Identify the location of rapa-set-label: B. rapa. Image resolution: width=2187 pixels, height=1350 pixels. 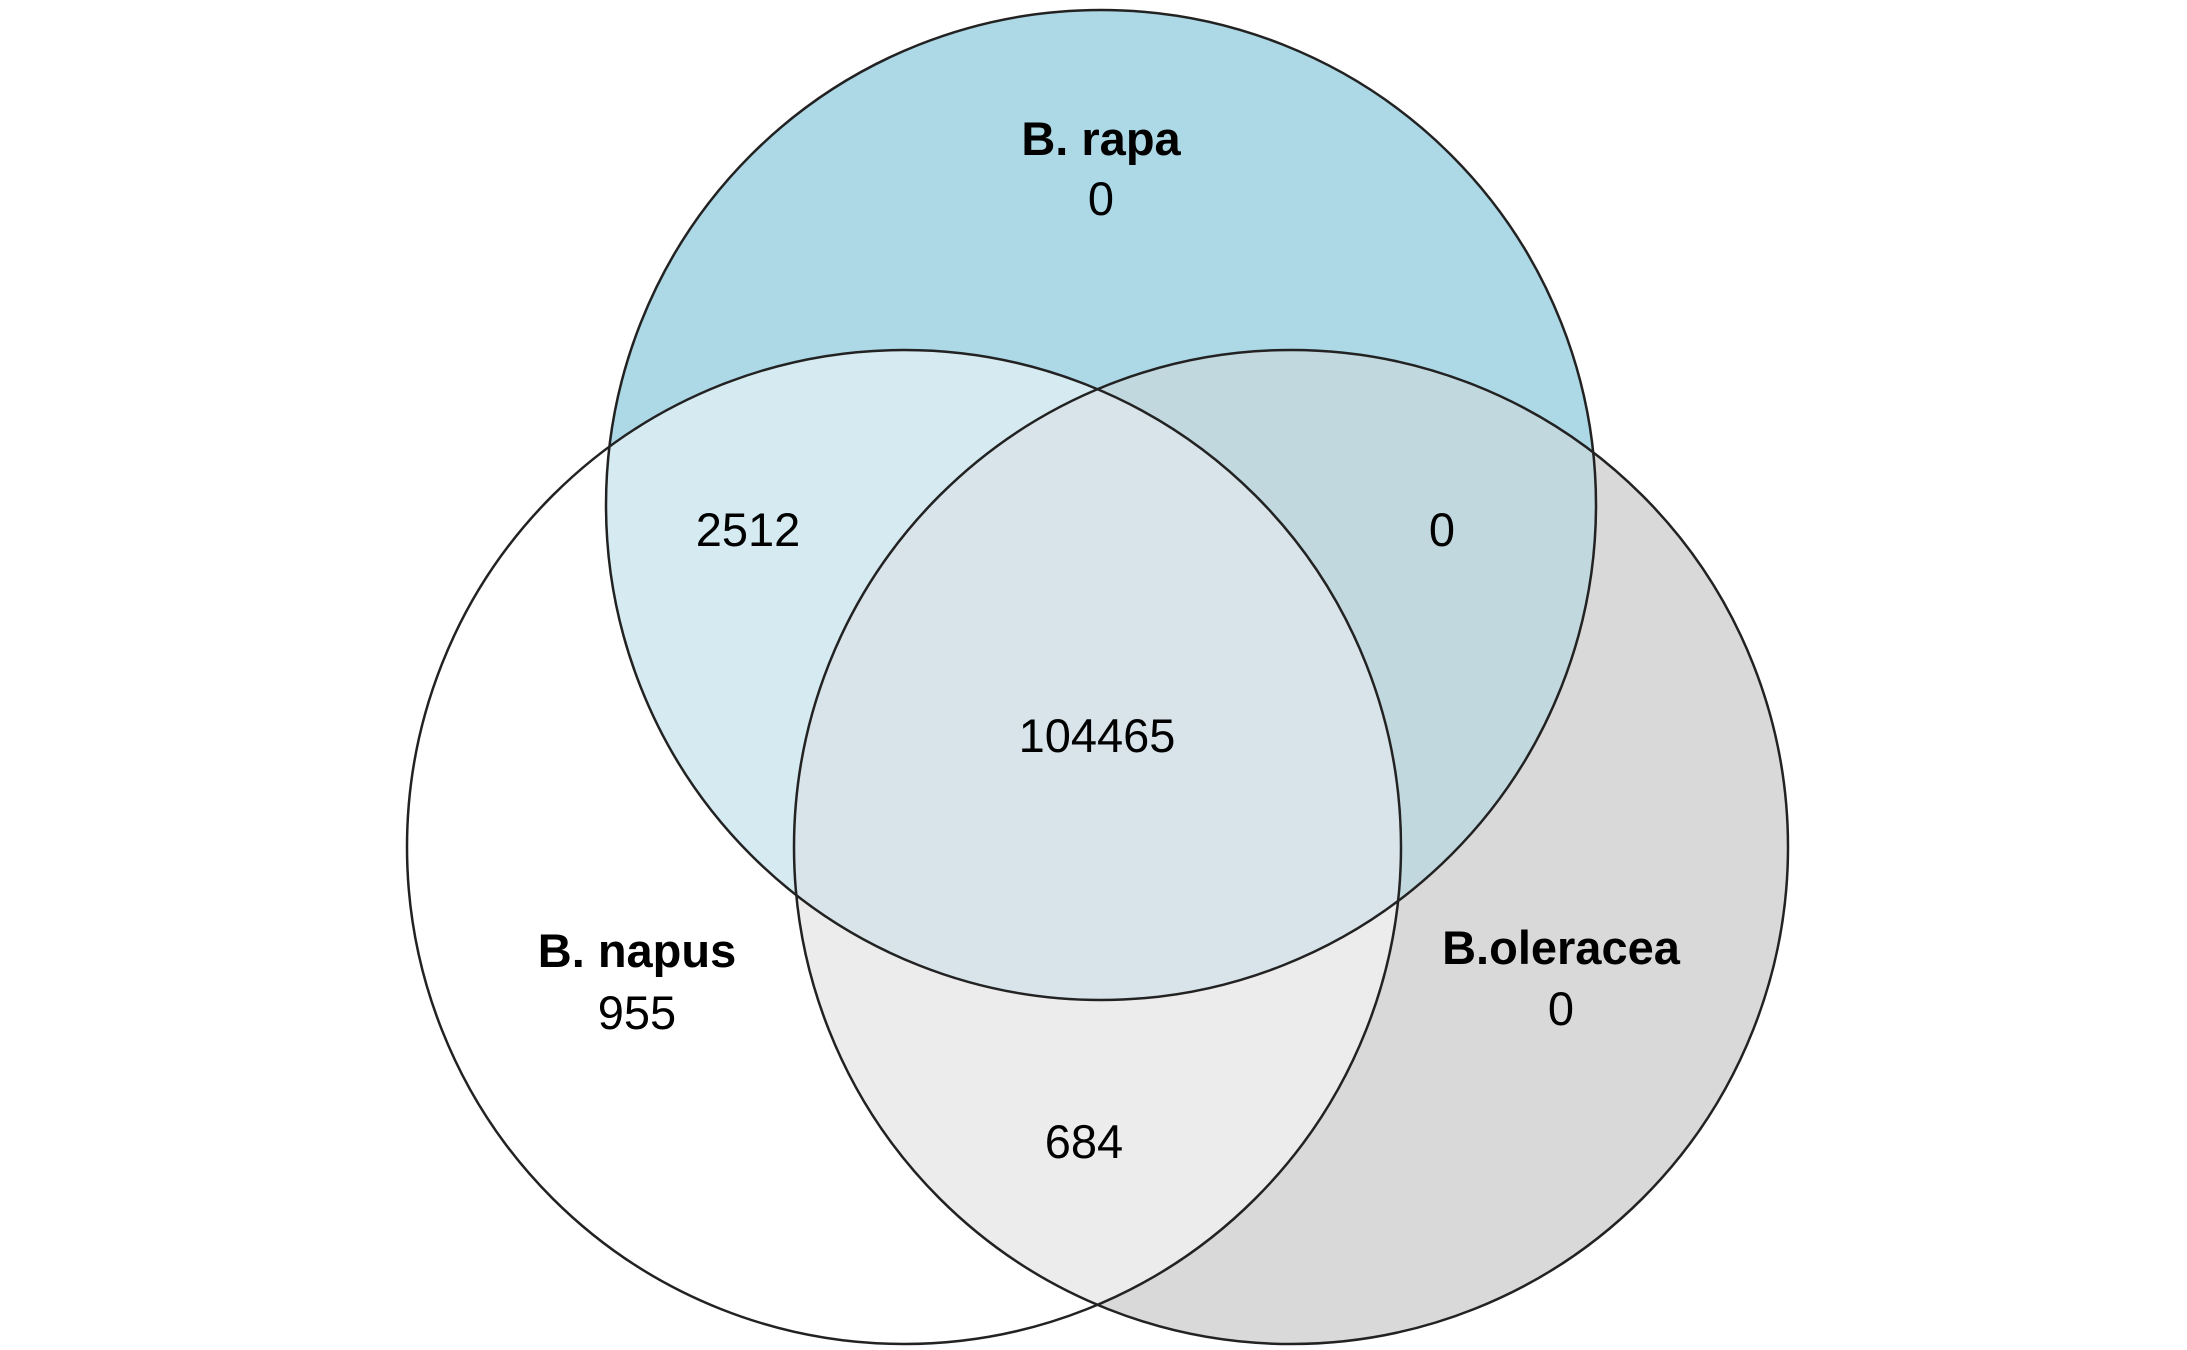
(1101, 138).